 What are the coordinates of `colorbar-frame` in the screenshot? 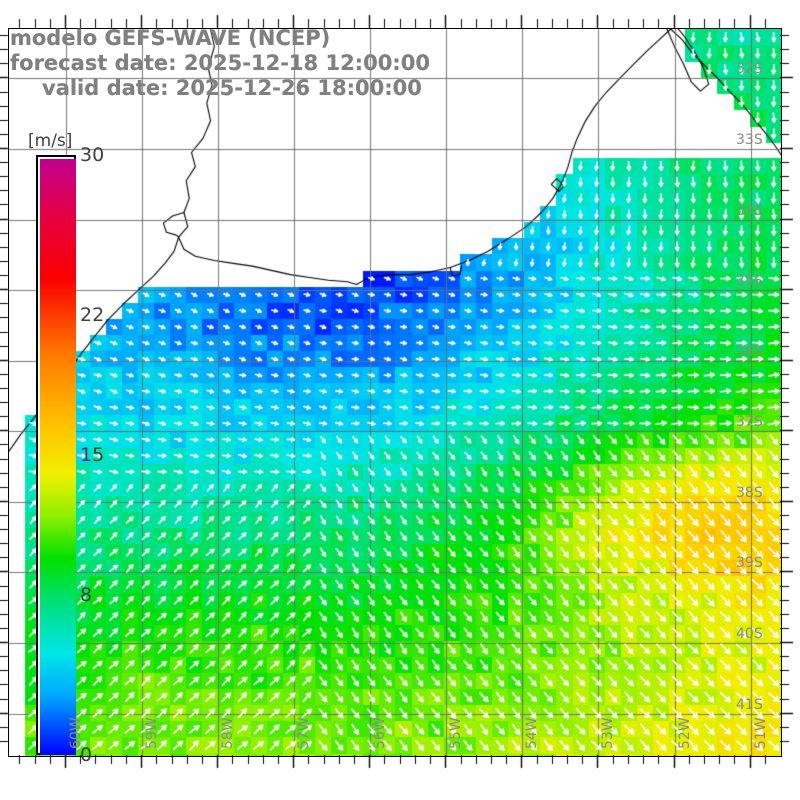 It's located at (56, 455).